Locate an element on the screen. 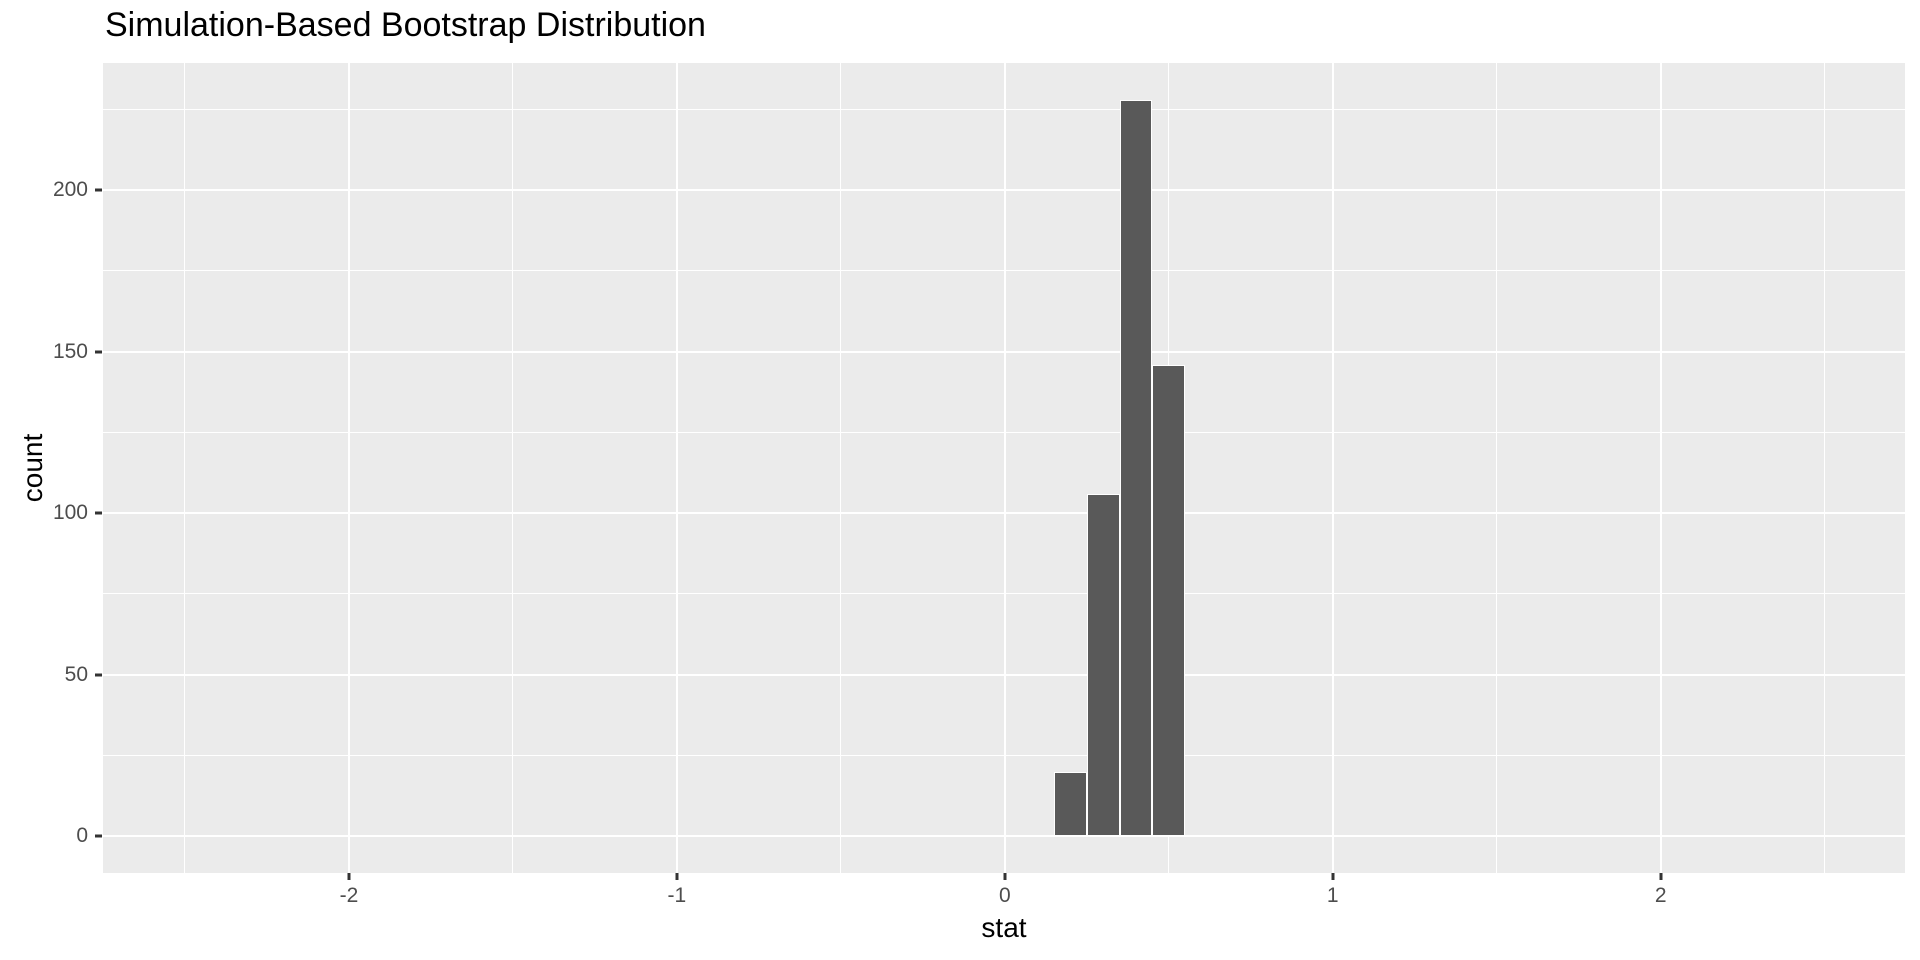 This screenshot has width=1920, height=960. y-axis-title: count is located at coordinates (32, 468).